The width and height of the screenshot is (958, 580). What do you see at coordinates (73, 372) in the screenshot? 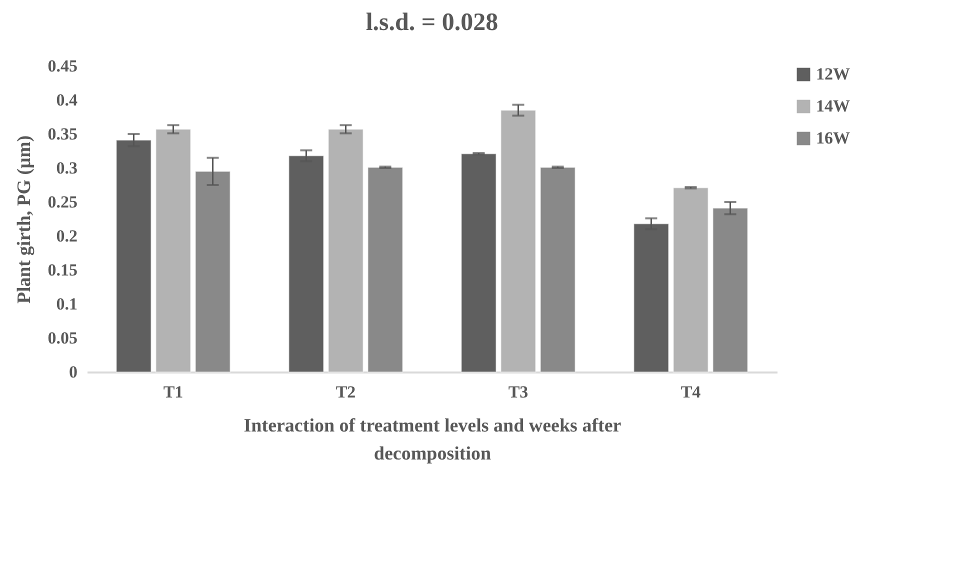
I see `y-tick-label: 0` at bounding box center [73, 372].